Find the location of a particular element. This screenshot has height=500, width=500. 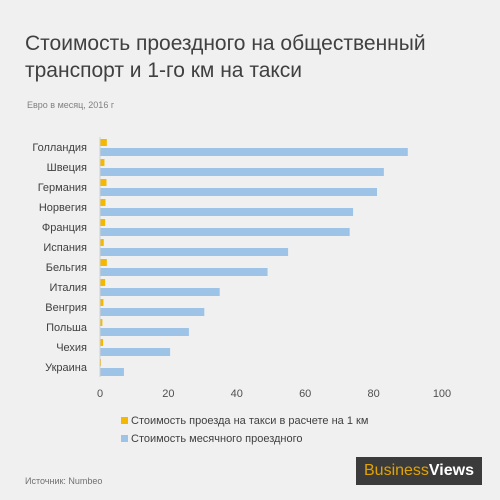

x-tick-label: 60 is located at coordinates (305, 394).